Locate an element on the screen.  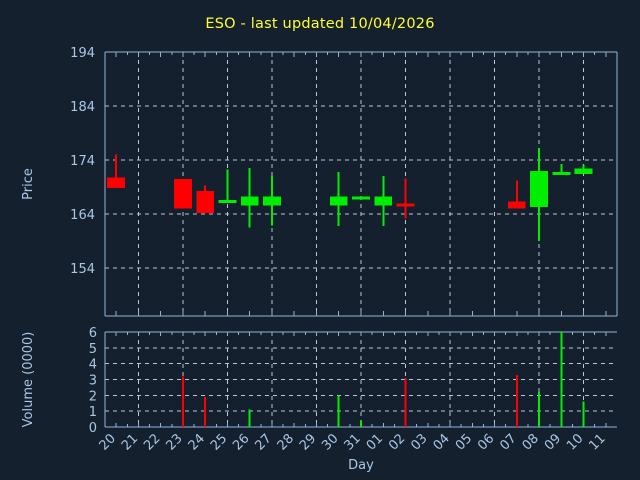
day-tick-label: 25 is located at coordinates (219, 442).